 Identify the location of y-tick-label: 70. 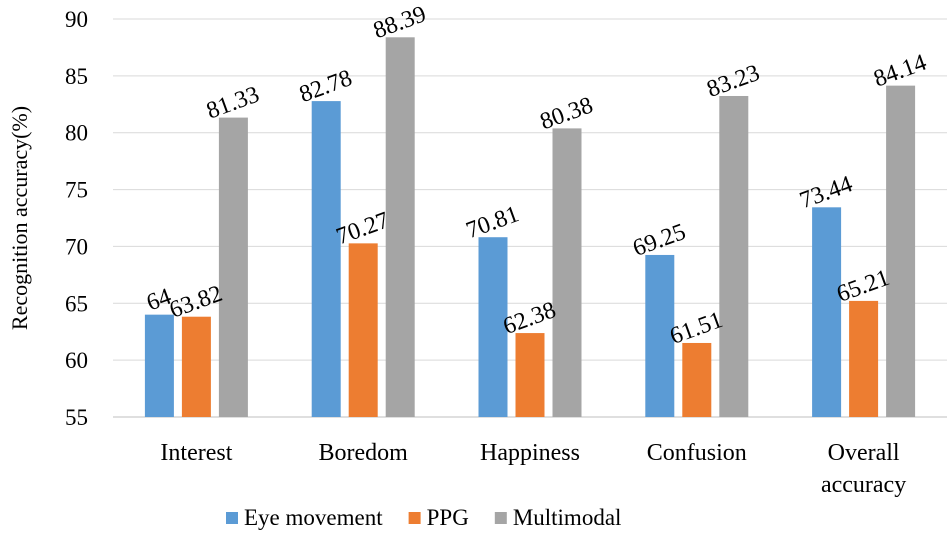
(76, 246).